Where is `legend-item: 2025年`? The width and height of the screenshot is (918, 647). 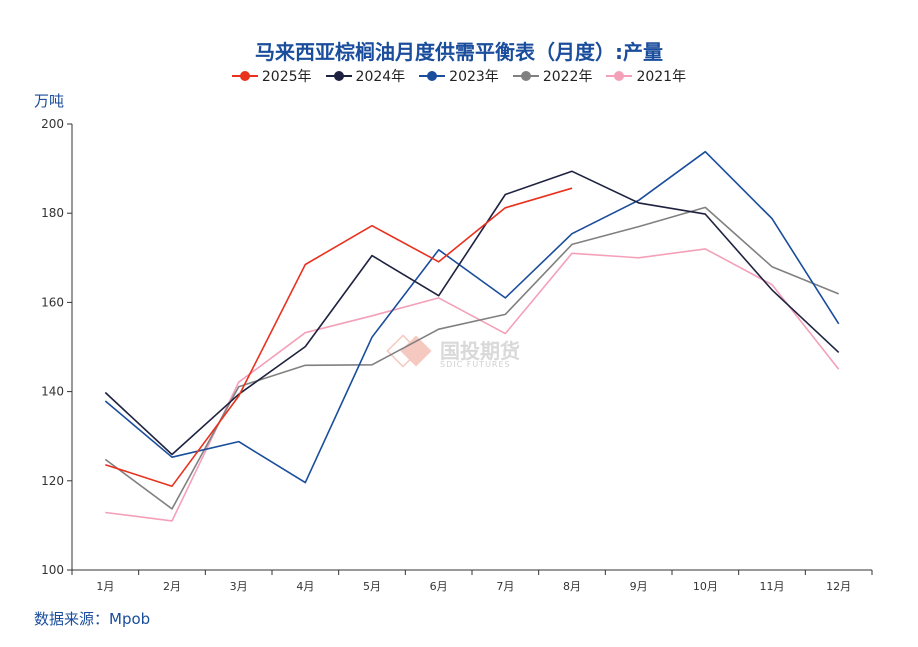 legend-item: 2025年 is located at coordinates (271, 76).